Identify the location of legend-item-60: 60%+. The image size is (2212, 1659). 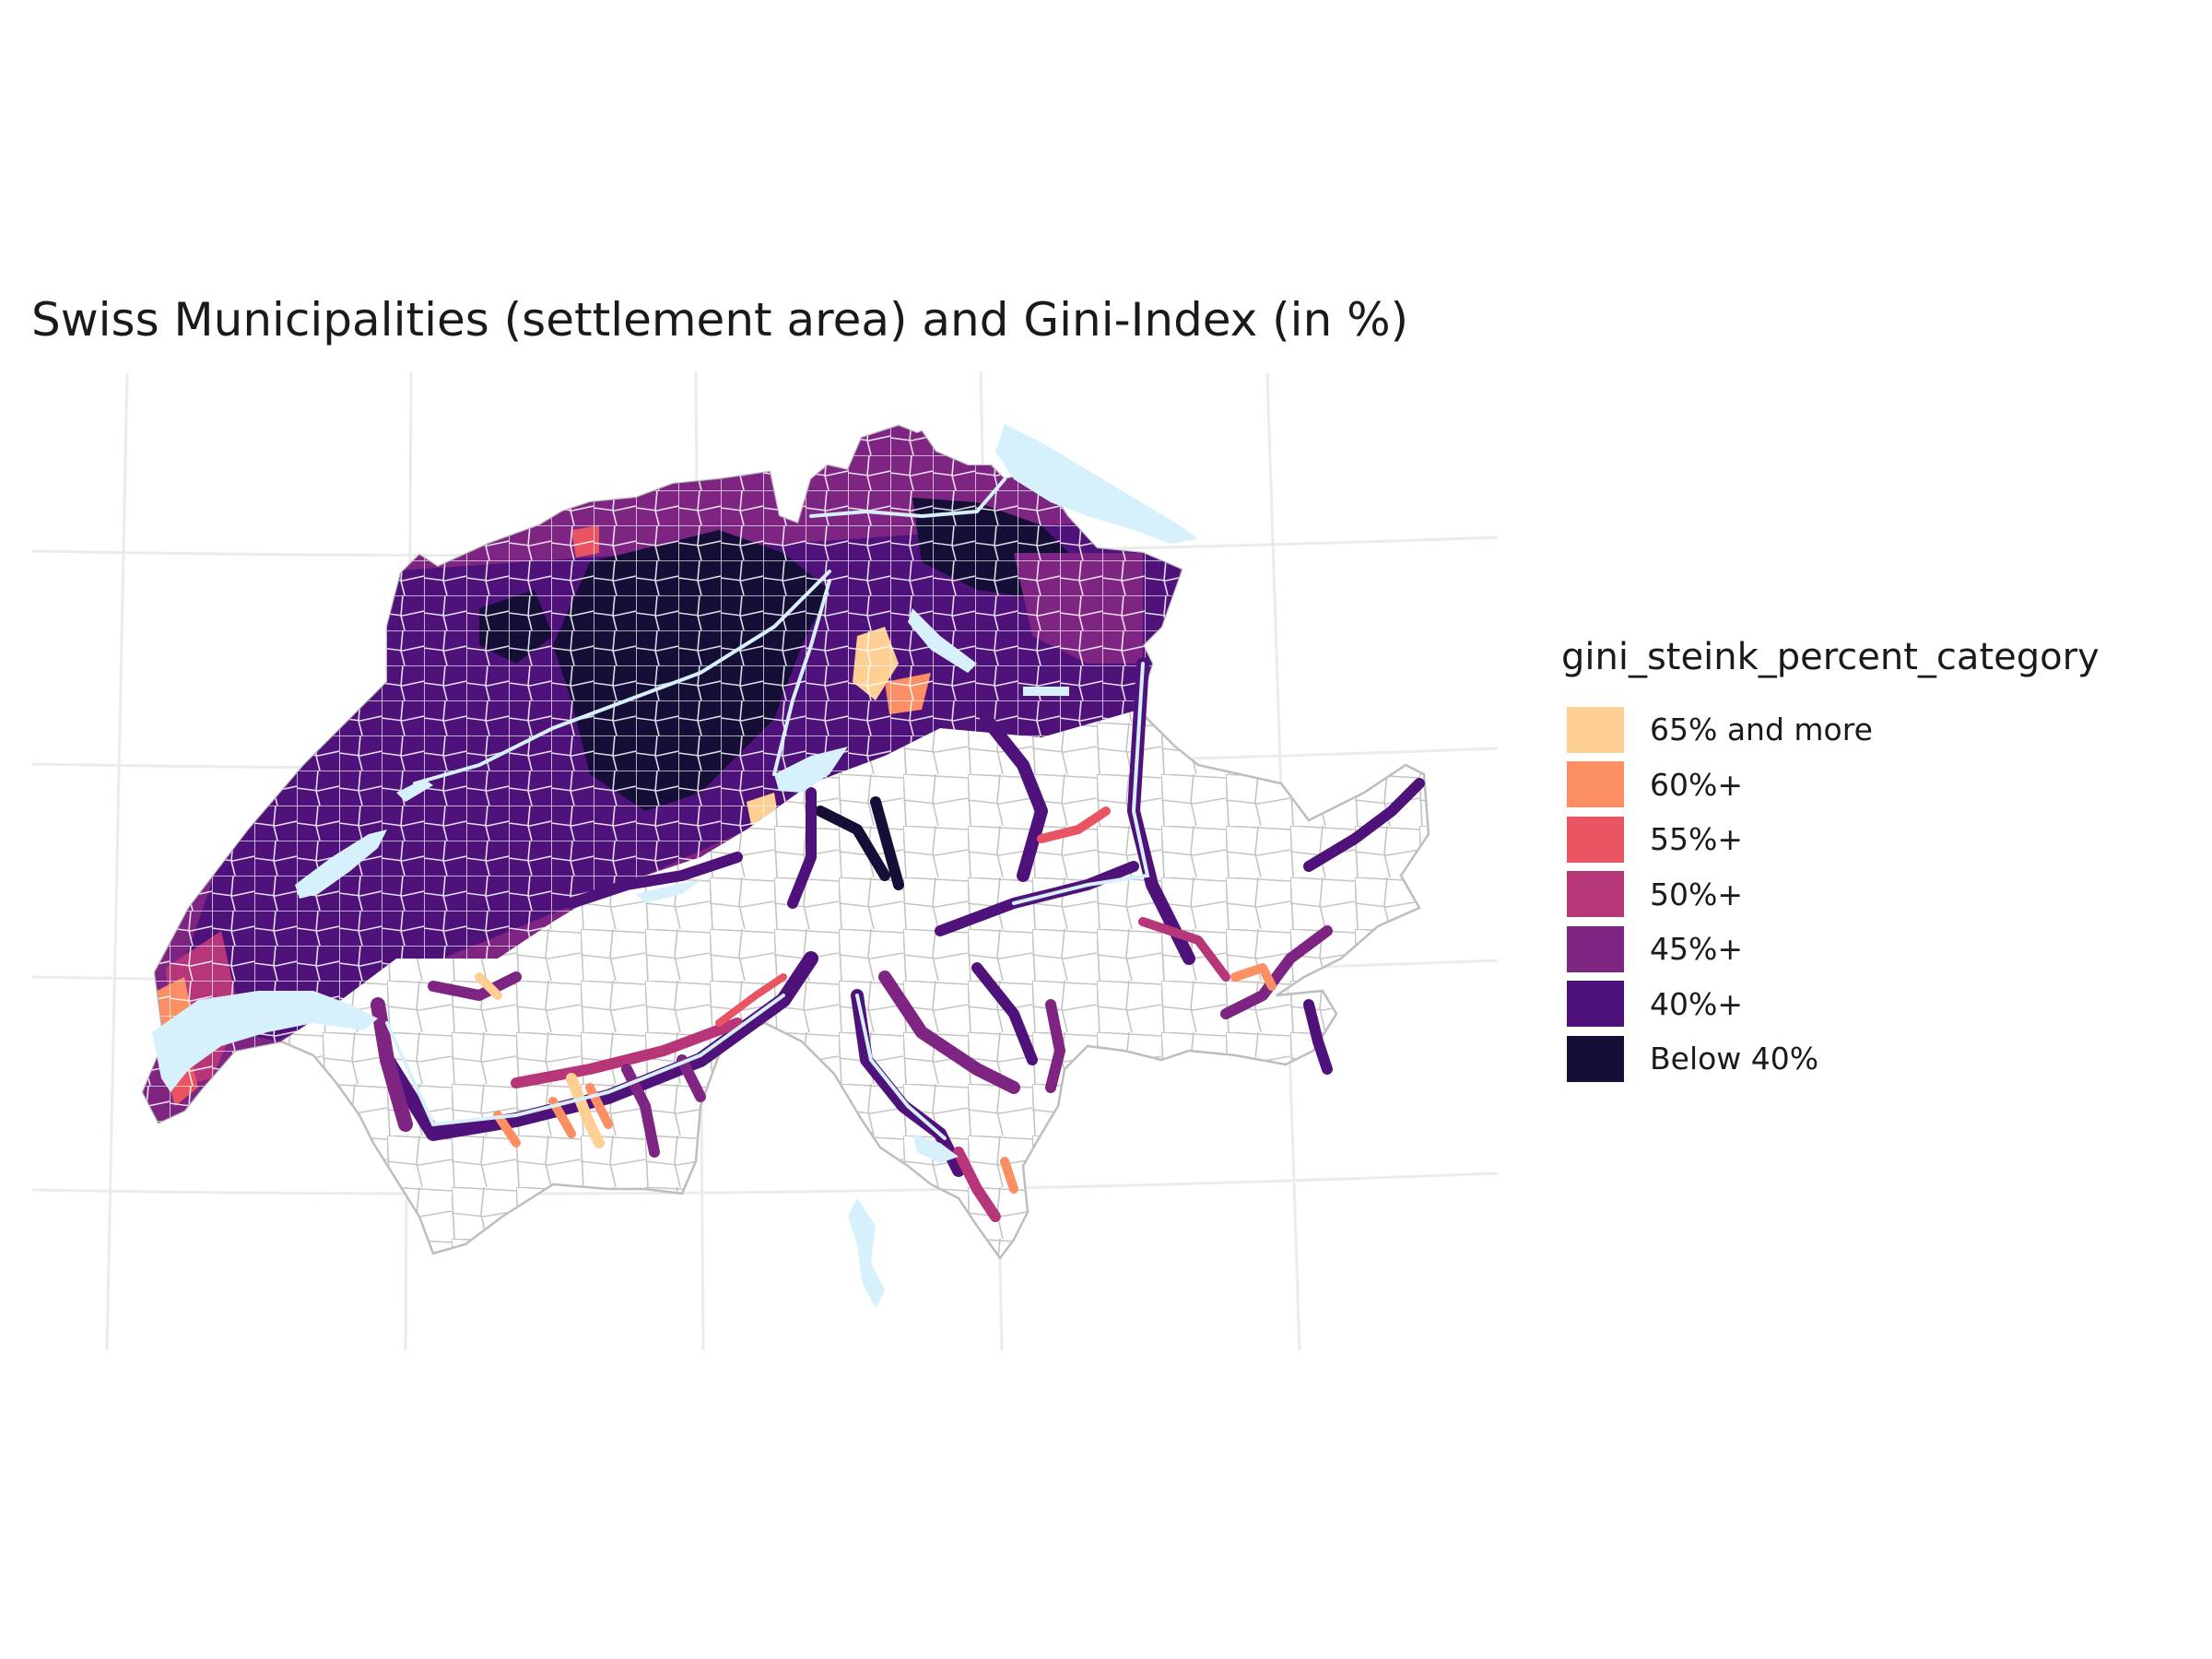
(1830, 785).